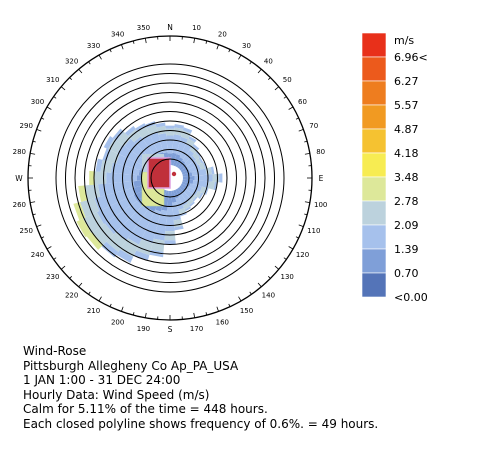 This screenshot has width=479, height=452. Describe the element at coordinates (406, 201) in the screenshot. I see `legend-label: 2.78` at that location.